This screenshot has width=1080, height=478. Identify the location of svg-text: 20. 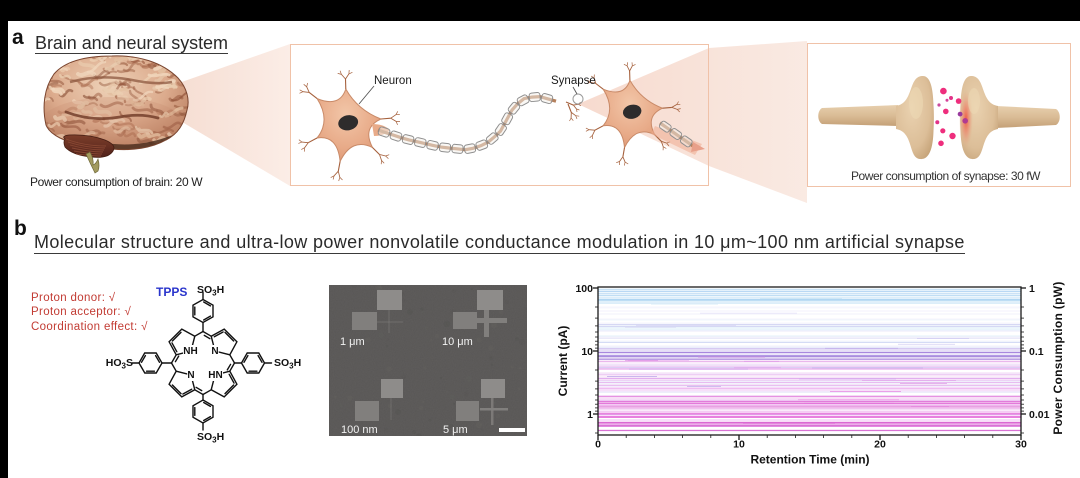
(880, 445).